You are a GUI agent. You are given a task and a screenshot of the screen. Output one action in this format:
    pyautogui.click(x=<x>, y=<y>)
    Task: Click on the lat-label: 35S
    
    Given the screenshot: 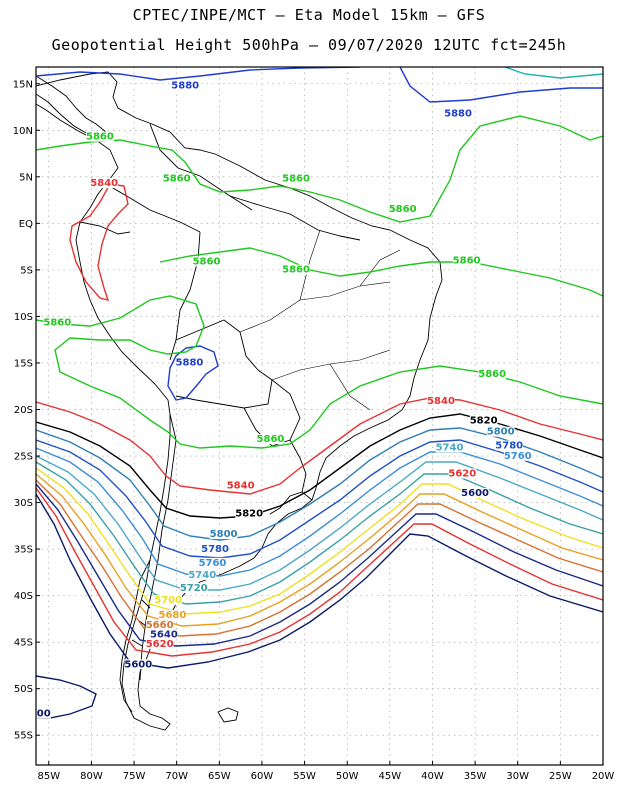 What is the action you would take?
    pyautogui.click(x=23, y=550)
    